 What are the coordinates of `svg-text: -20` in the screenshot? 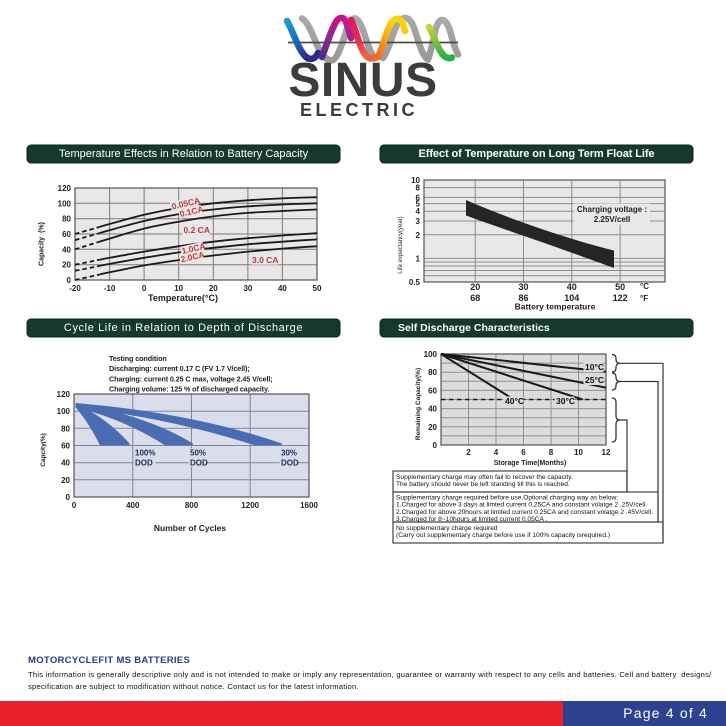 It's located at (75, 288).